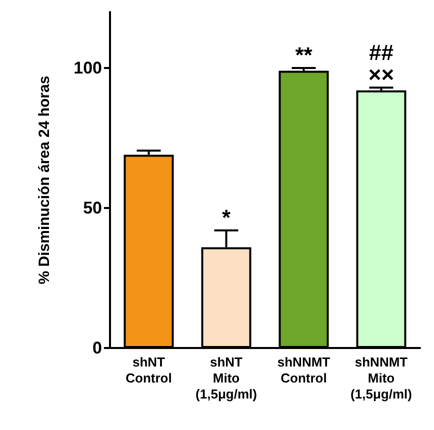  Describe the element at coordinates (88, 68) in the screenshot. I see `y-tick-label: 100` at that location.